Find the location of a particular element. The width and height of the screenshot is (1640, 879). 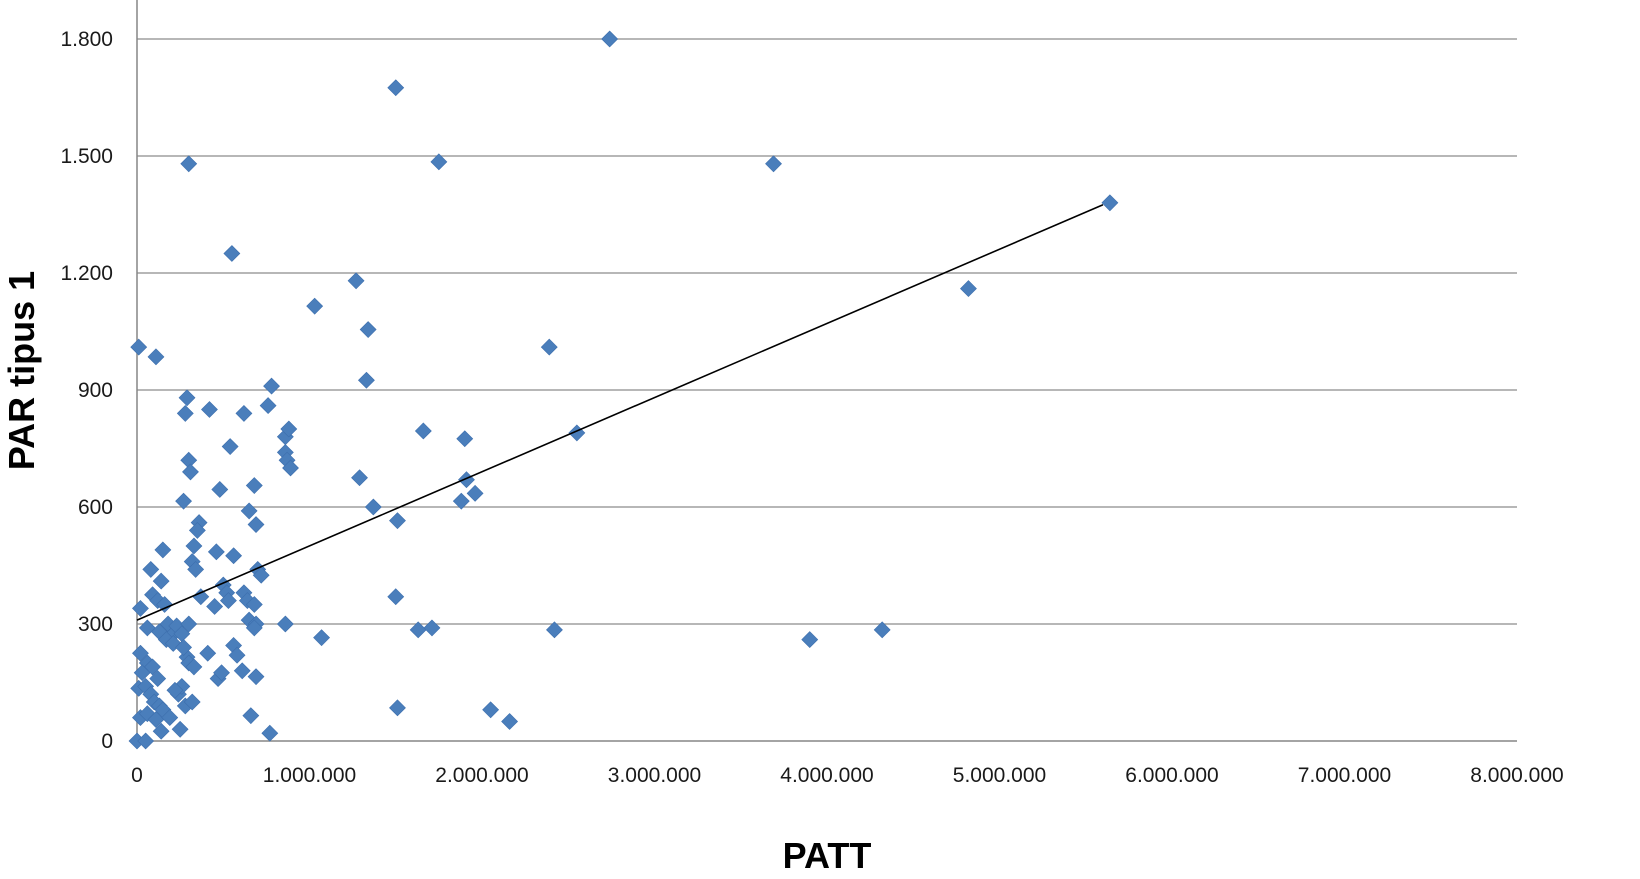

x-tick-label: 8.000.000 is located at coordinates (1516, 775).